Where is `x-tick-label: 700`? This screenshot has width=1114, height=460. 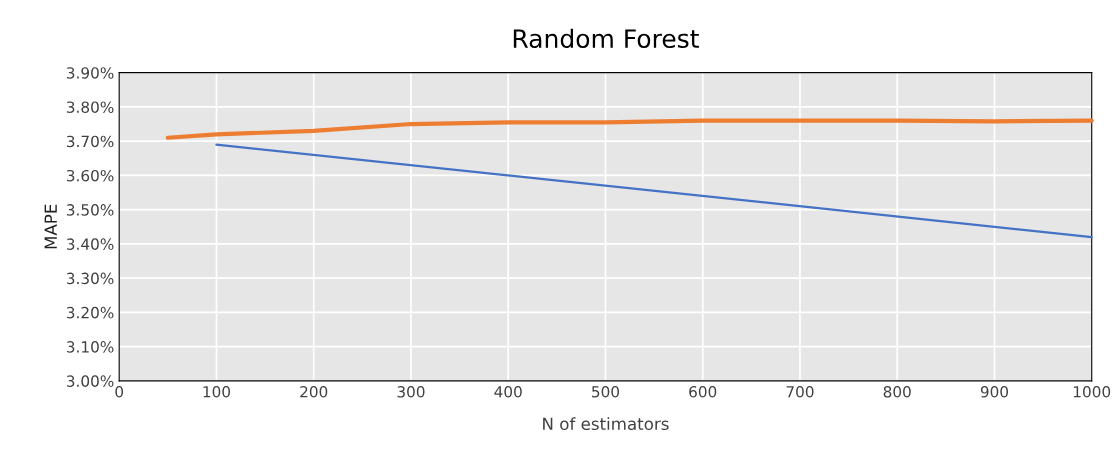 x-tick-label: 700 is located at coordinates (800, 392).